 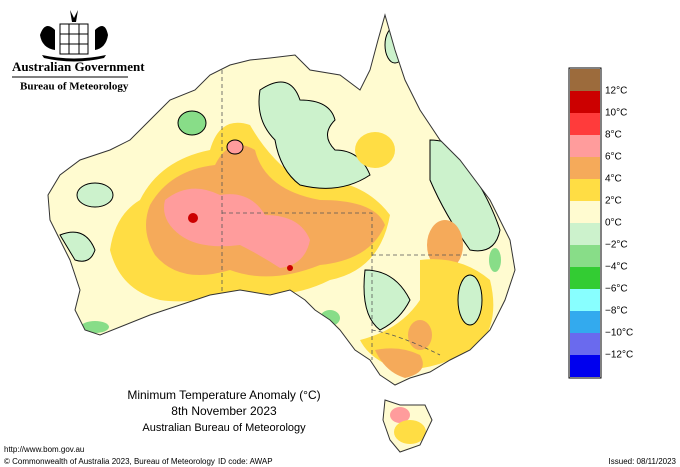 What do you see at coordinates (616, 267) in the screenshot?
I see `legend-label: −4°C` at bounding box center [616, 267].